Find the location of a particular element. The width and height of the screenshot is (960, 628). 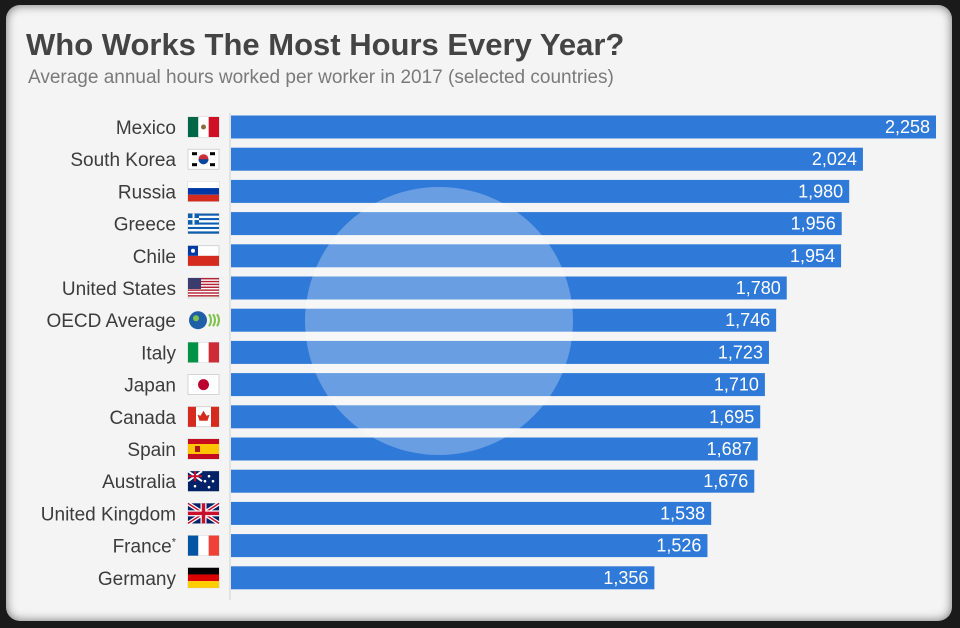

bar-value-label: 1,676 is located at coordinates (725, 481).